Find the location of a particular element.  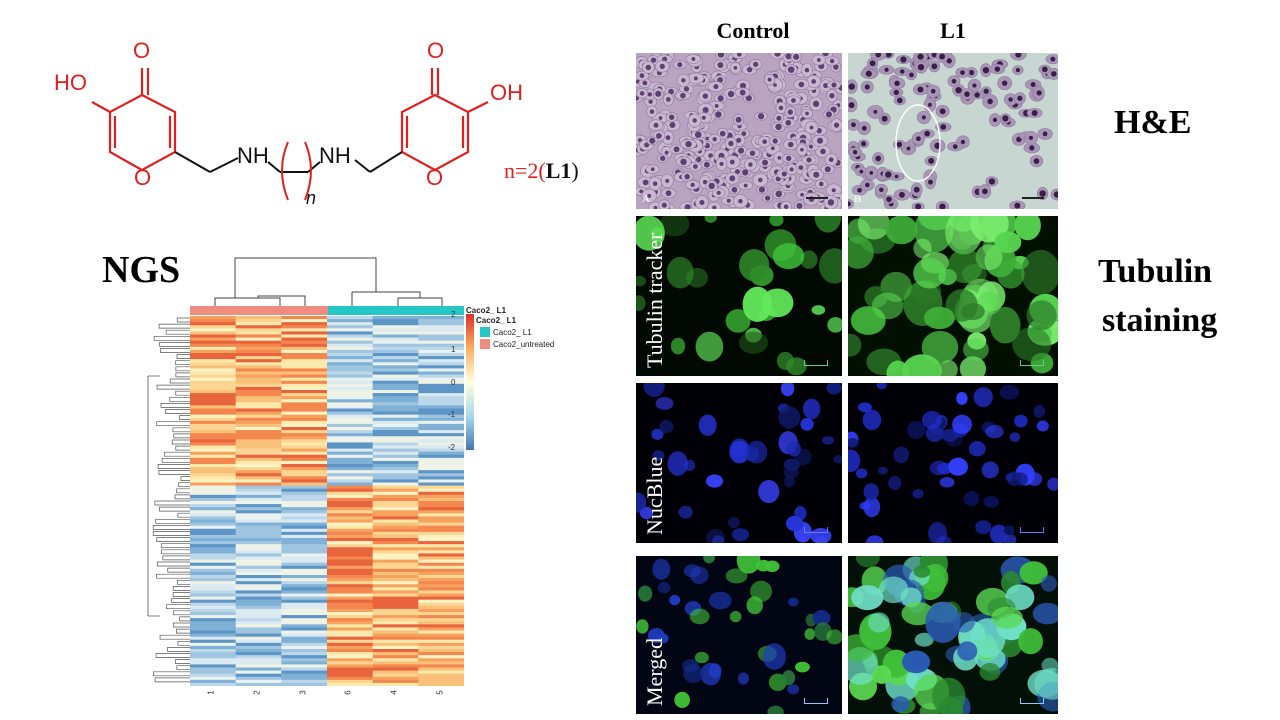

colorbar-tick: 0 is located at coordinates (453, 382).